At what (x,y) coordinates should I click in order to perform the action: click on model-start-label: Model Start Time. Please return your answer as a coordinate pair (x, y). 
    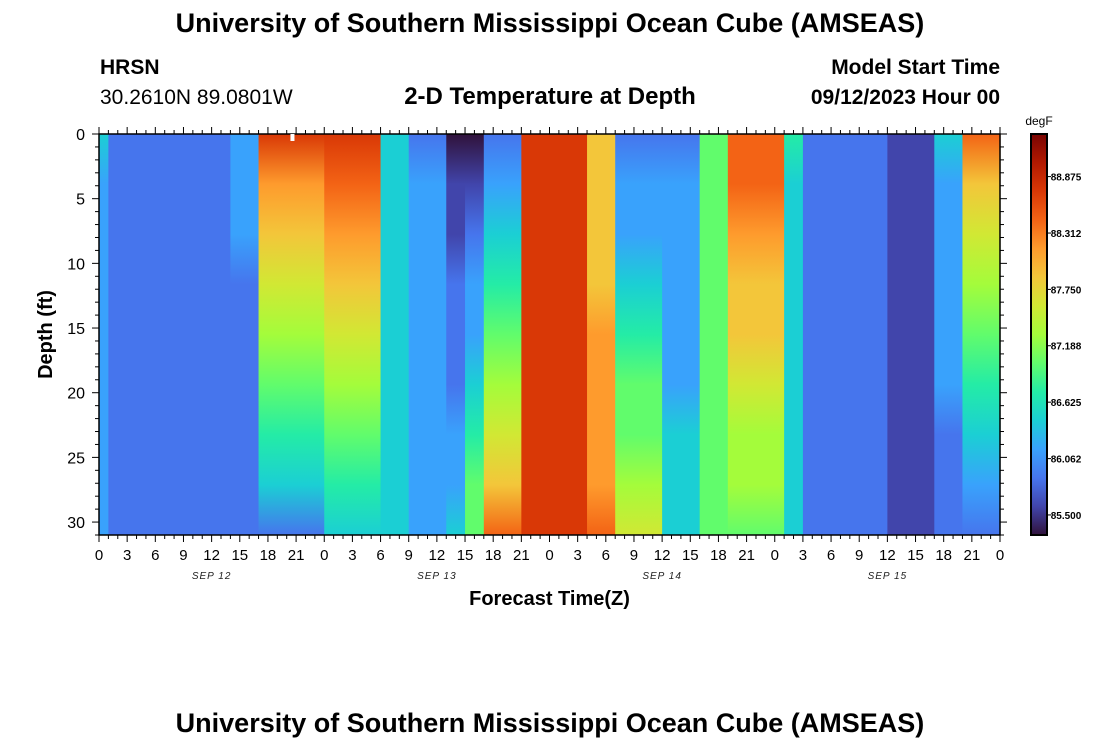
    Looking at the image, I should click on (915, 67).